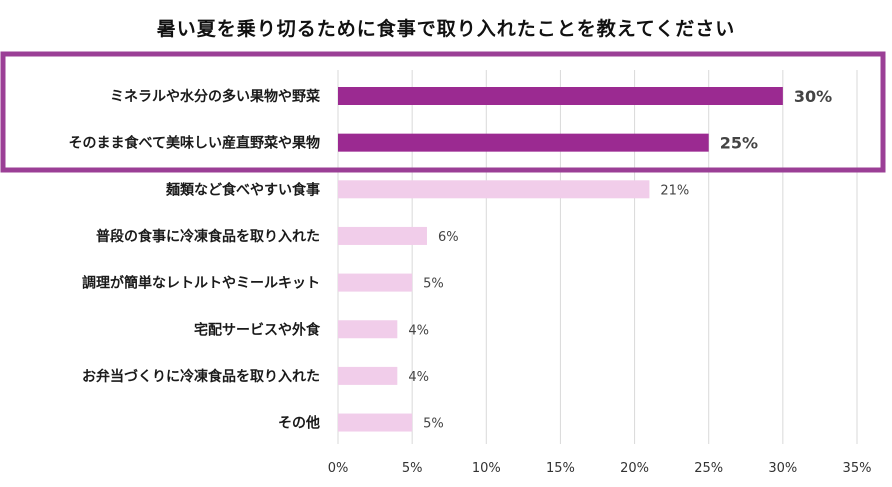  What do you see at coordinates (215, 96) in the screenshot?
I see `category-label: ミネラルや水分の多い果物や野菜` at bounding box center [215, 96].